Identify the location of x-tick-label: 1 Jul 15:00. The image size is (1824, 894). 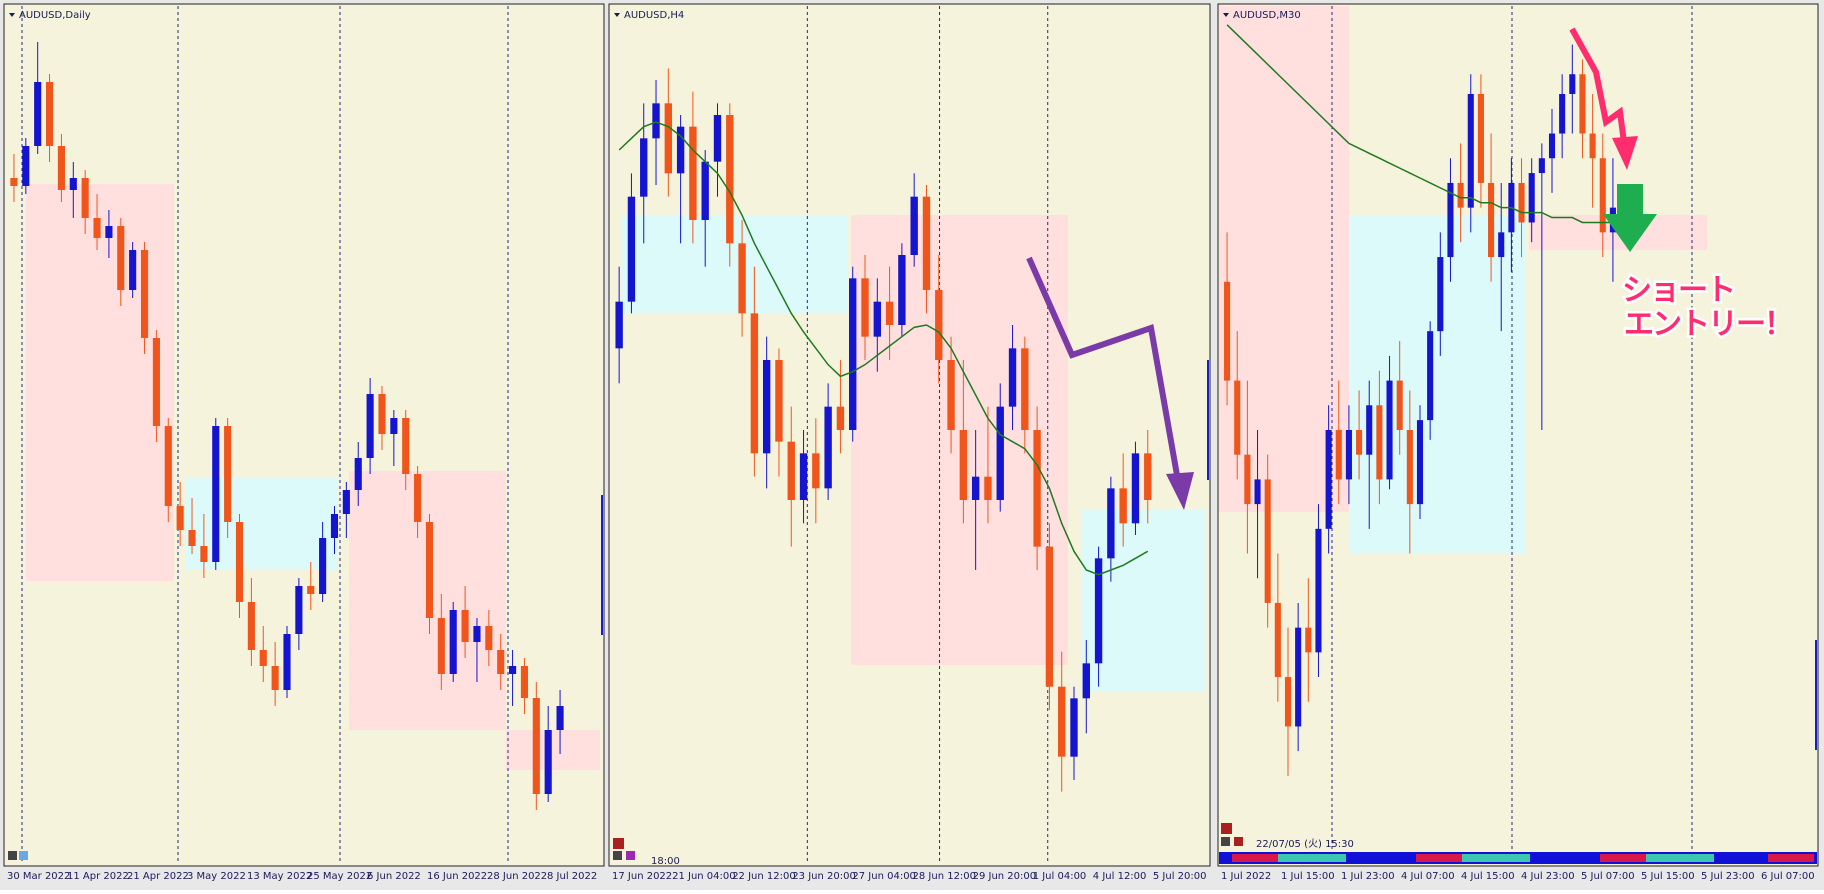
(1308, 876).